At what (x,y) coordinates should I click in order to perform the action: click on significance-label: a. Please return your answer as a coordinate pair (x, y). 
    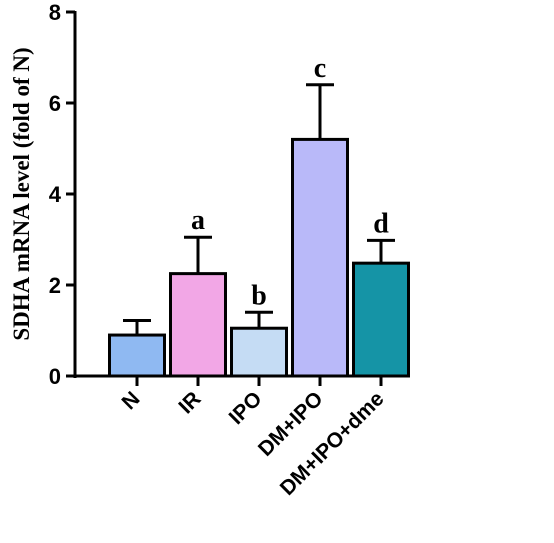
    Looking at the image, I should click on (198, 220).